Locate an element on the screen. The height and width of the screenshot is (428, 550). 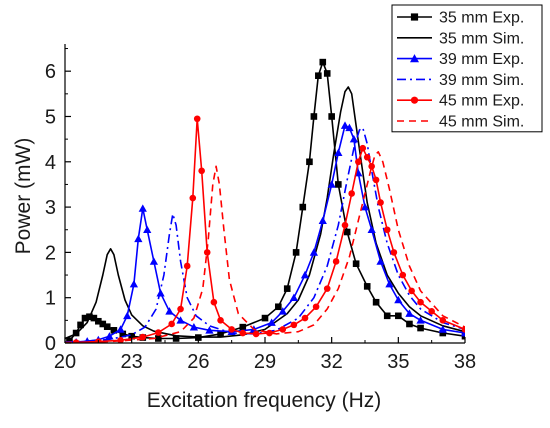
x-tick-label: 29 is located at coordinates (265, 362).